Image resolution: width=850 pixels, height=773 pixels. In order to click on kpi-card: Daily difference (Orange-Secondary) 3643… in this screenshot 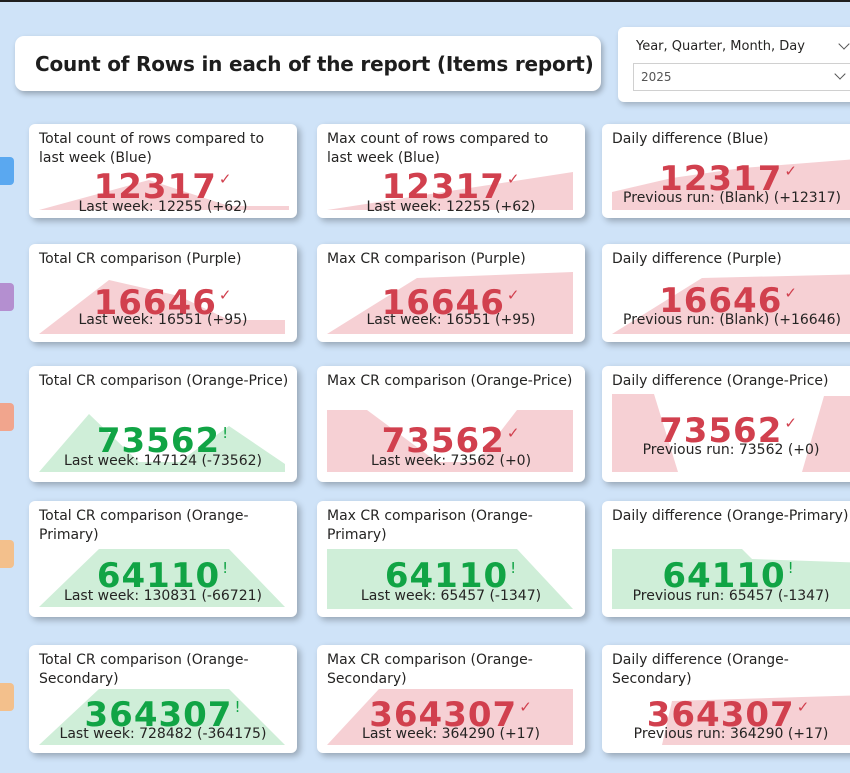, I will do `click(726, 699)`.